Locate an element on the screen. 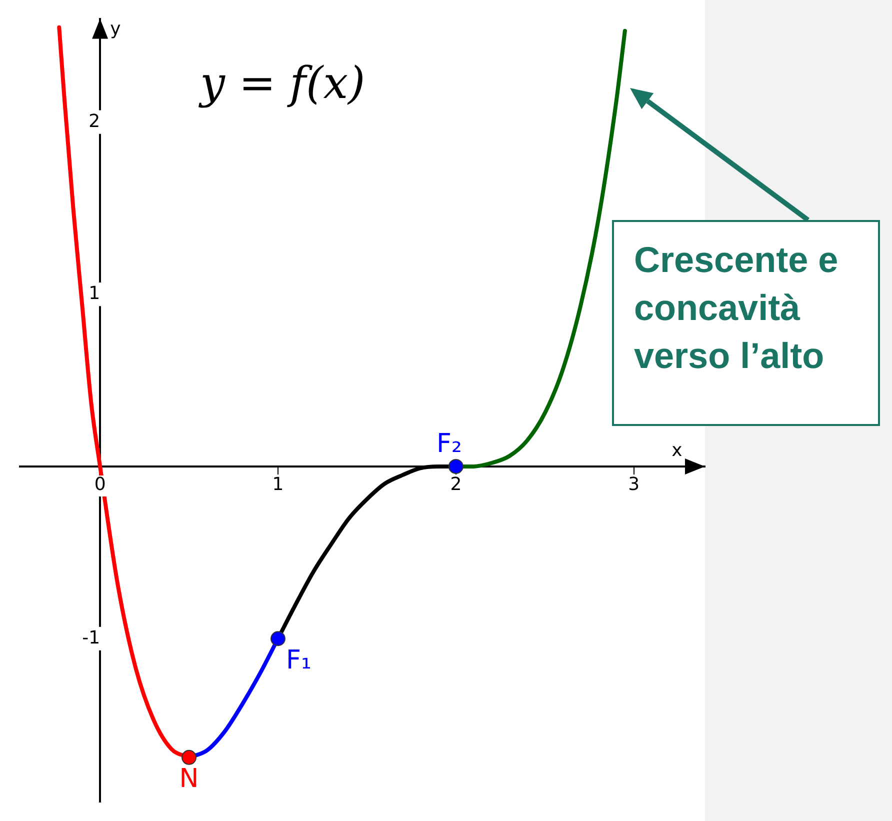 Image resolution: width=892 pixels, height=821 pixels. x-tick-label: 1 is located at coordinates (278, 485).